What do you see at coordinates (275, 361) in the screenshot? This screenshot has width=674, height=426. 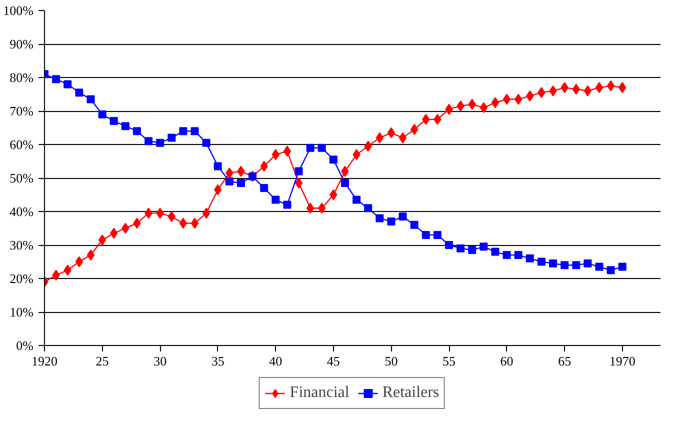 I see `x-tick-label: 40` at bounding box center [275, 361].